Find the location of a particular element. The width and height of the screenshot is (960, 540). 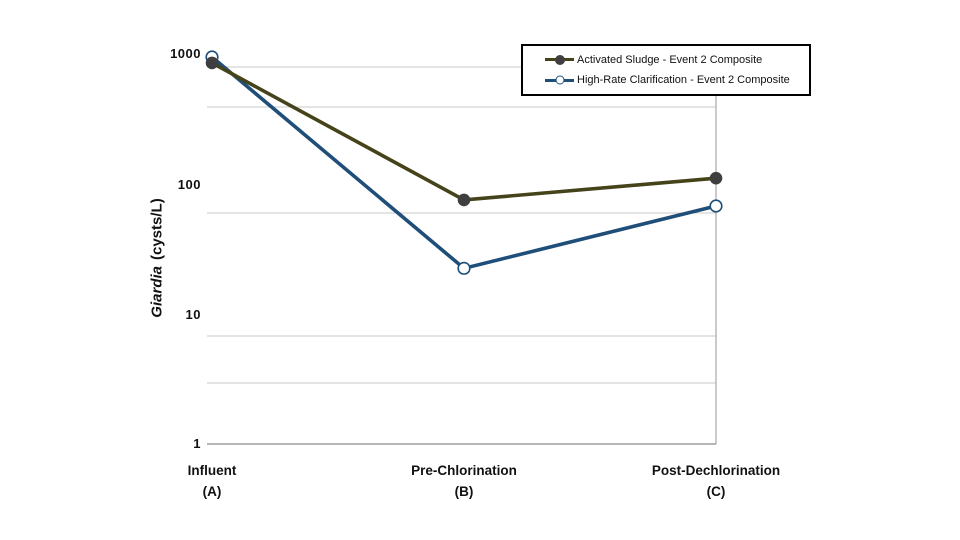

x-label-pre-chlorination-name: Pre-Chlorination is located at coordinates (464, 470).